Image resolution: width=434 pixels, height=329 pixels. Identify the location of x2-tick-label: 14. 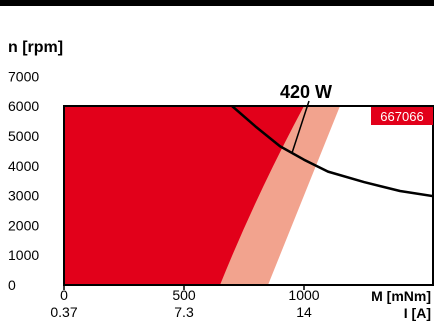
(304, 312).